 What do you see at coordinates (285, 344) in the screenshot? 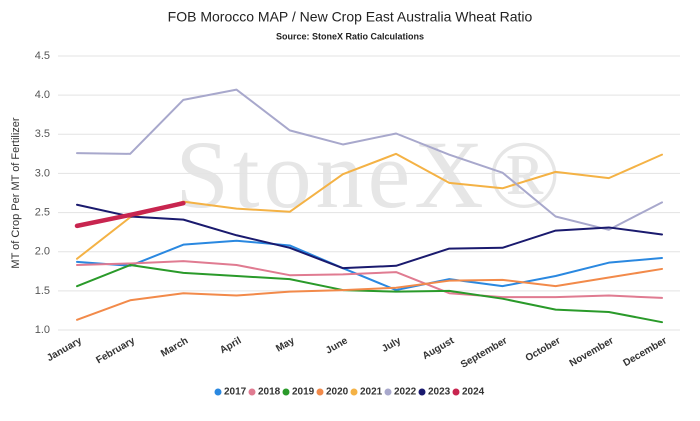
I see `x-tick-label: May` at bounding box center [285, 344].